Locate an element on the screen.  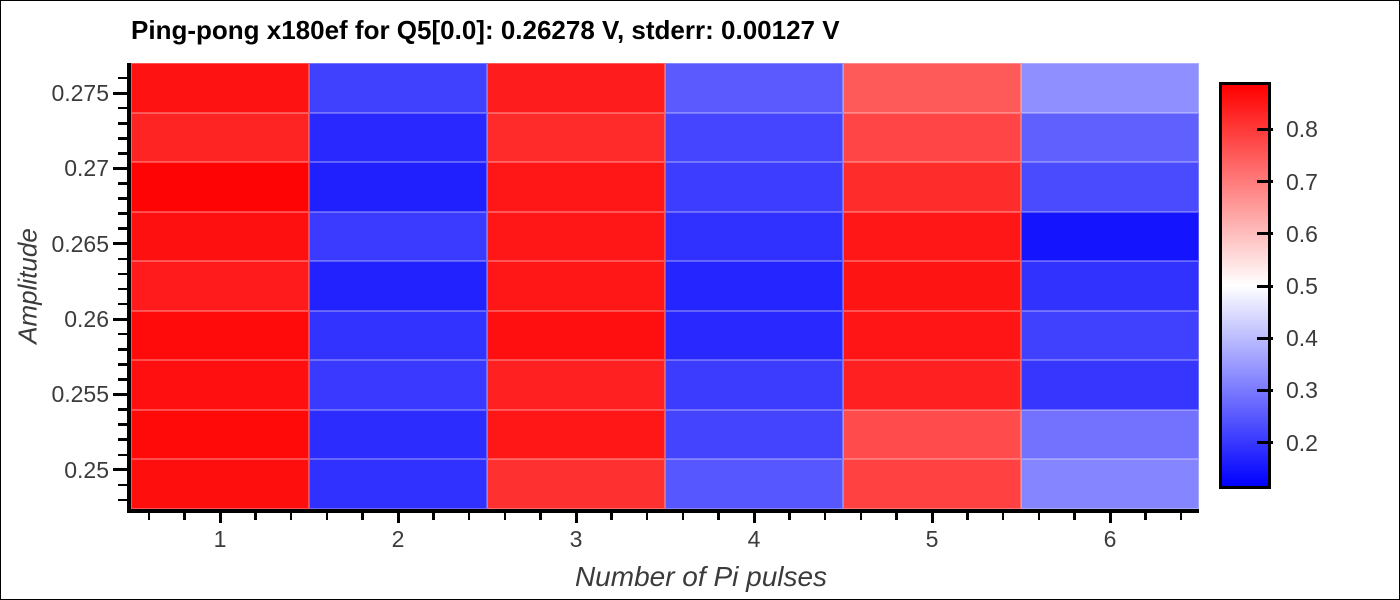
x-tick-label: 2 is located at coordinates (398, 539).